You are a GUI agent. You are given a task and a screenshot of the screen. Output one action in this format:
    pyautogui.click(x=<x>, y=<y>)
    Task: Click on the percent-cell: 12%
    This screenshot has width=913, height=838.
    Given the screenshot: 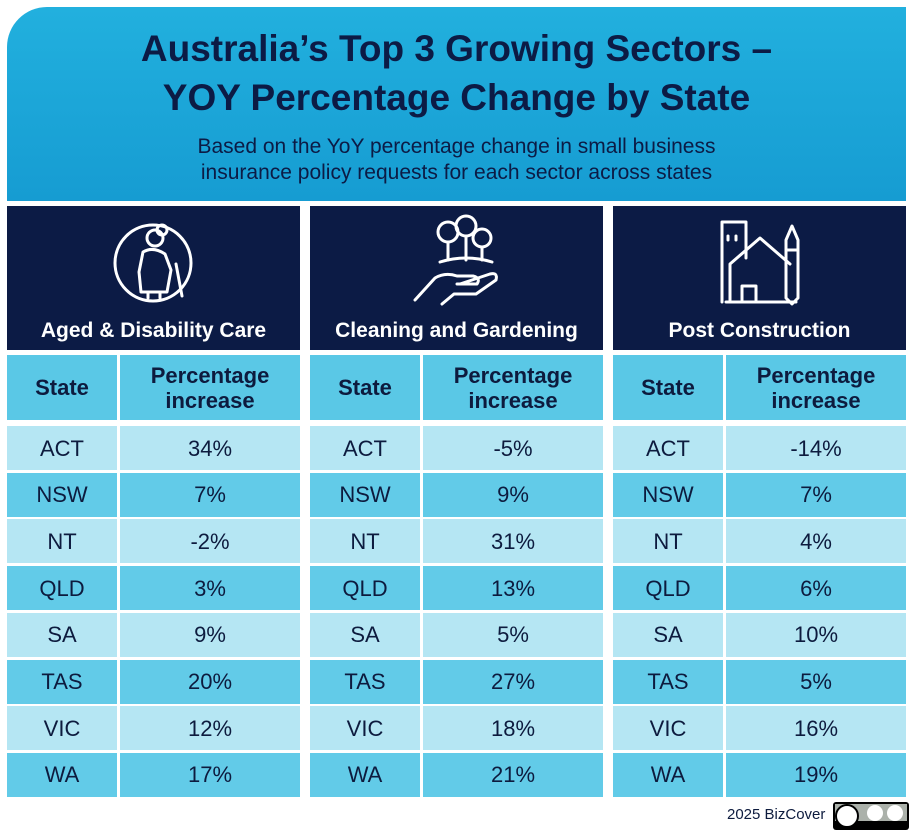 What is the action you would take?
    pyautogui.click(x=210, y=728)
    